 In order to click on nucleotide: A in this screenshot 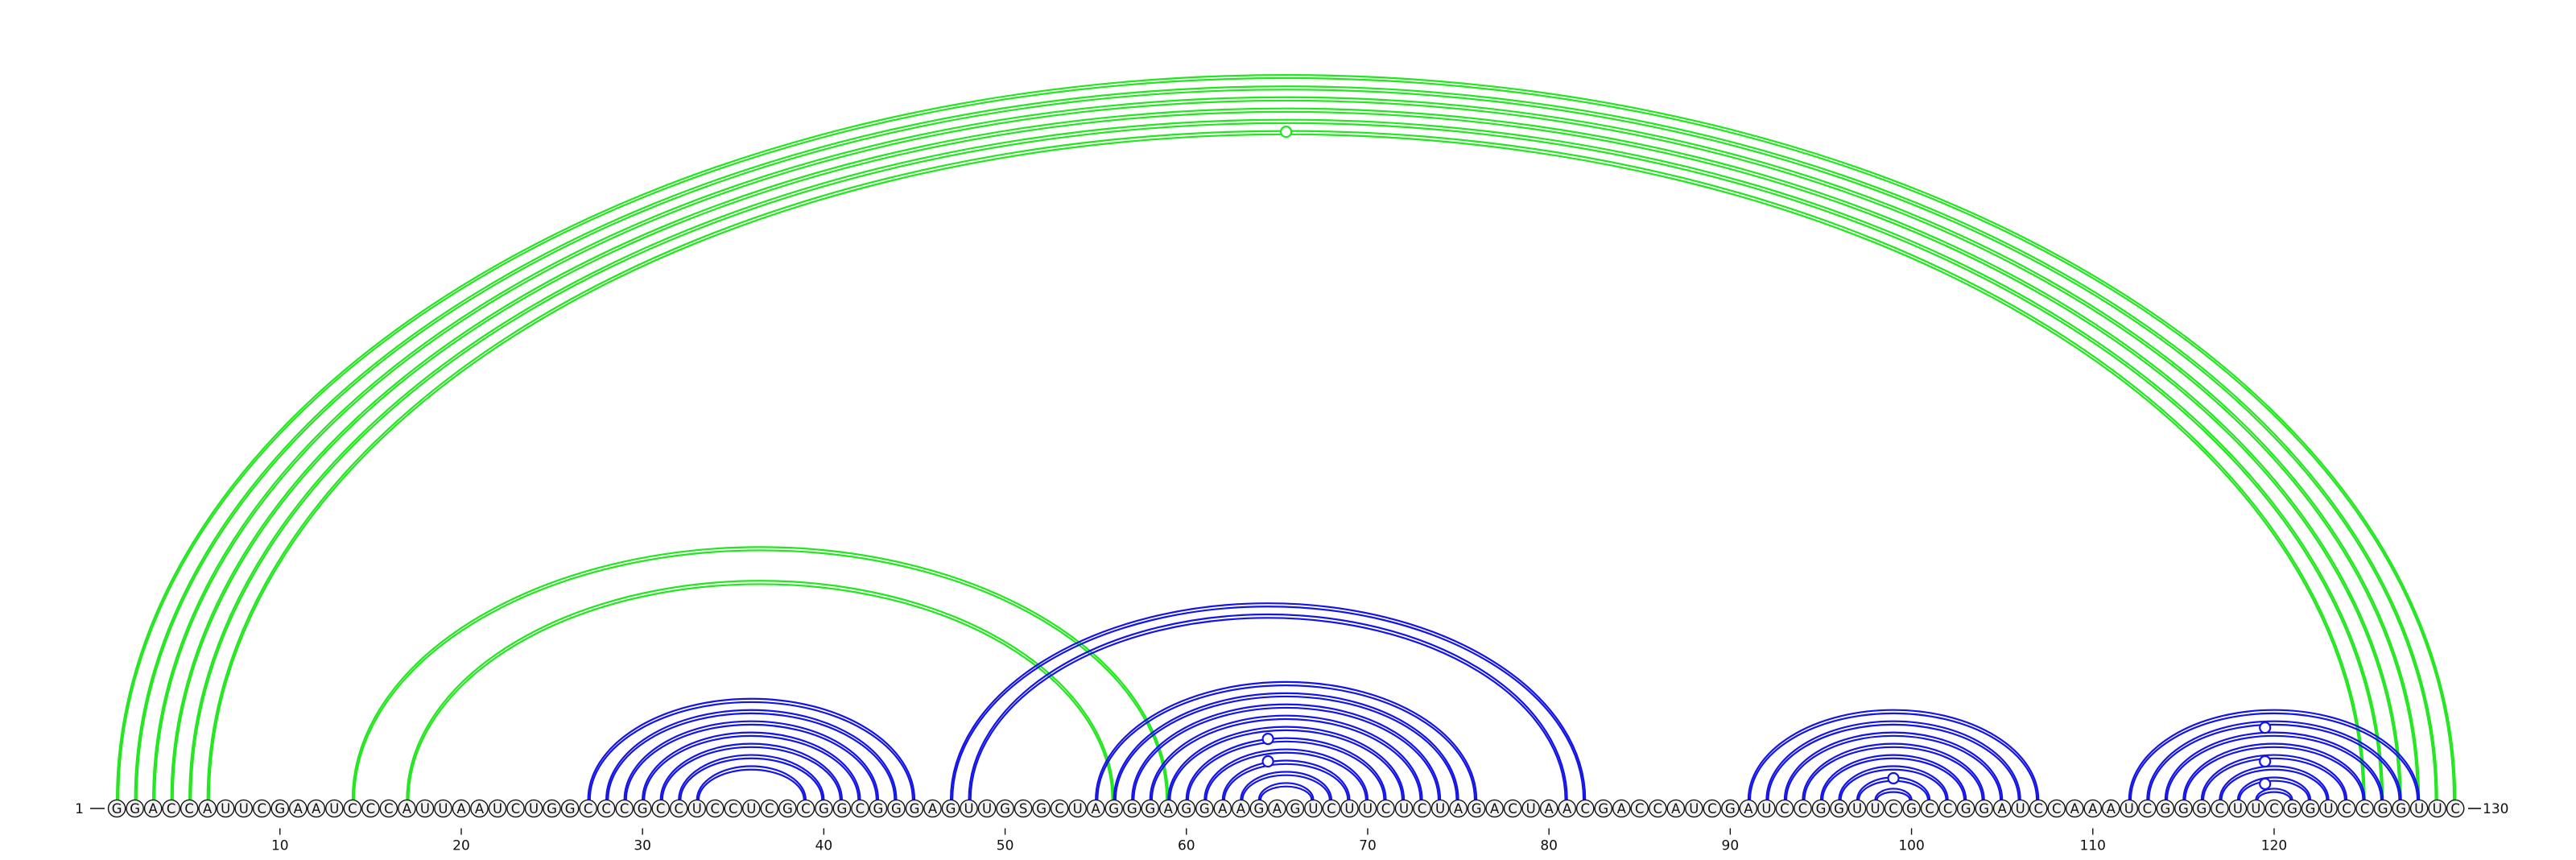, I will do `click(479, 808)`.